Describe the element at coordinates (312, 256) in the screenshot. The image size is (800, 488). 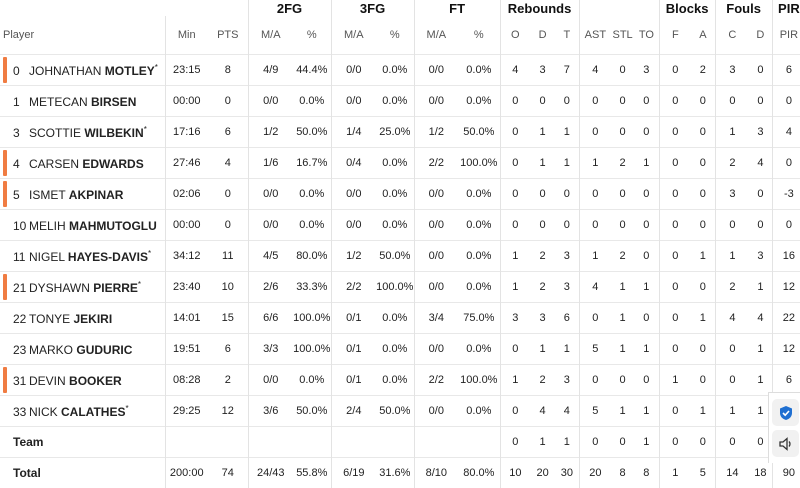
I see `stat-fg2-pct: 80.0%` at that location.